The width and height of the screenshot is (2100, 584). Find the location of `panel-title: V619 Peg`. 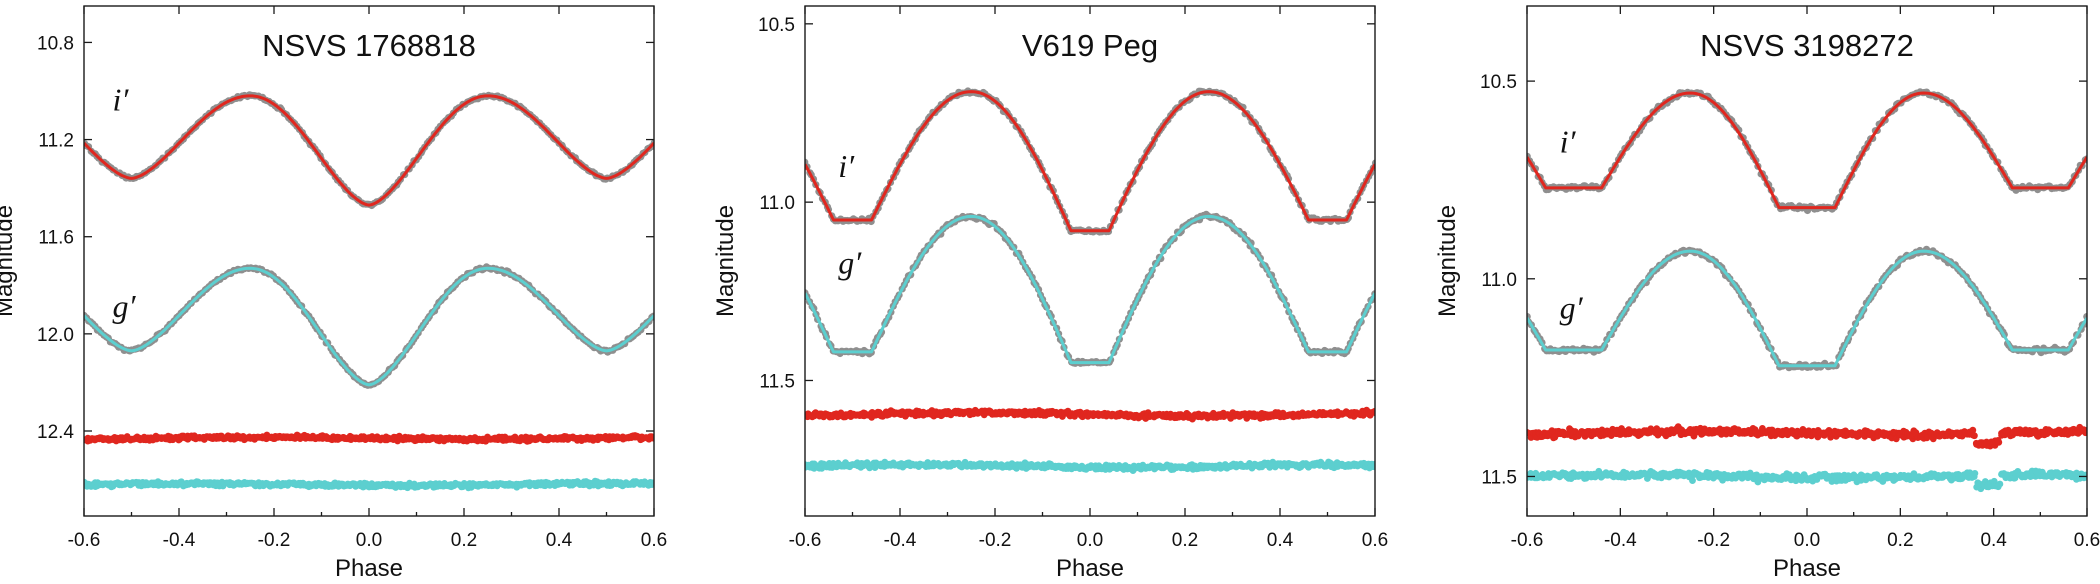

panel-title: V619 Peg is located at coordinates (1090, 45).